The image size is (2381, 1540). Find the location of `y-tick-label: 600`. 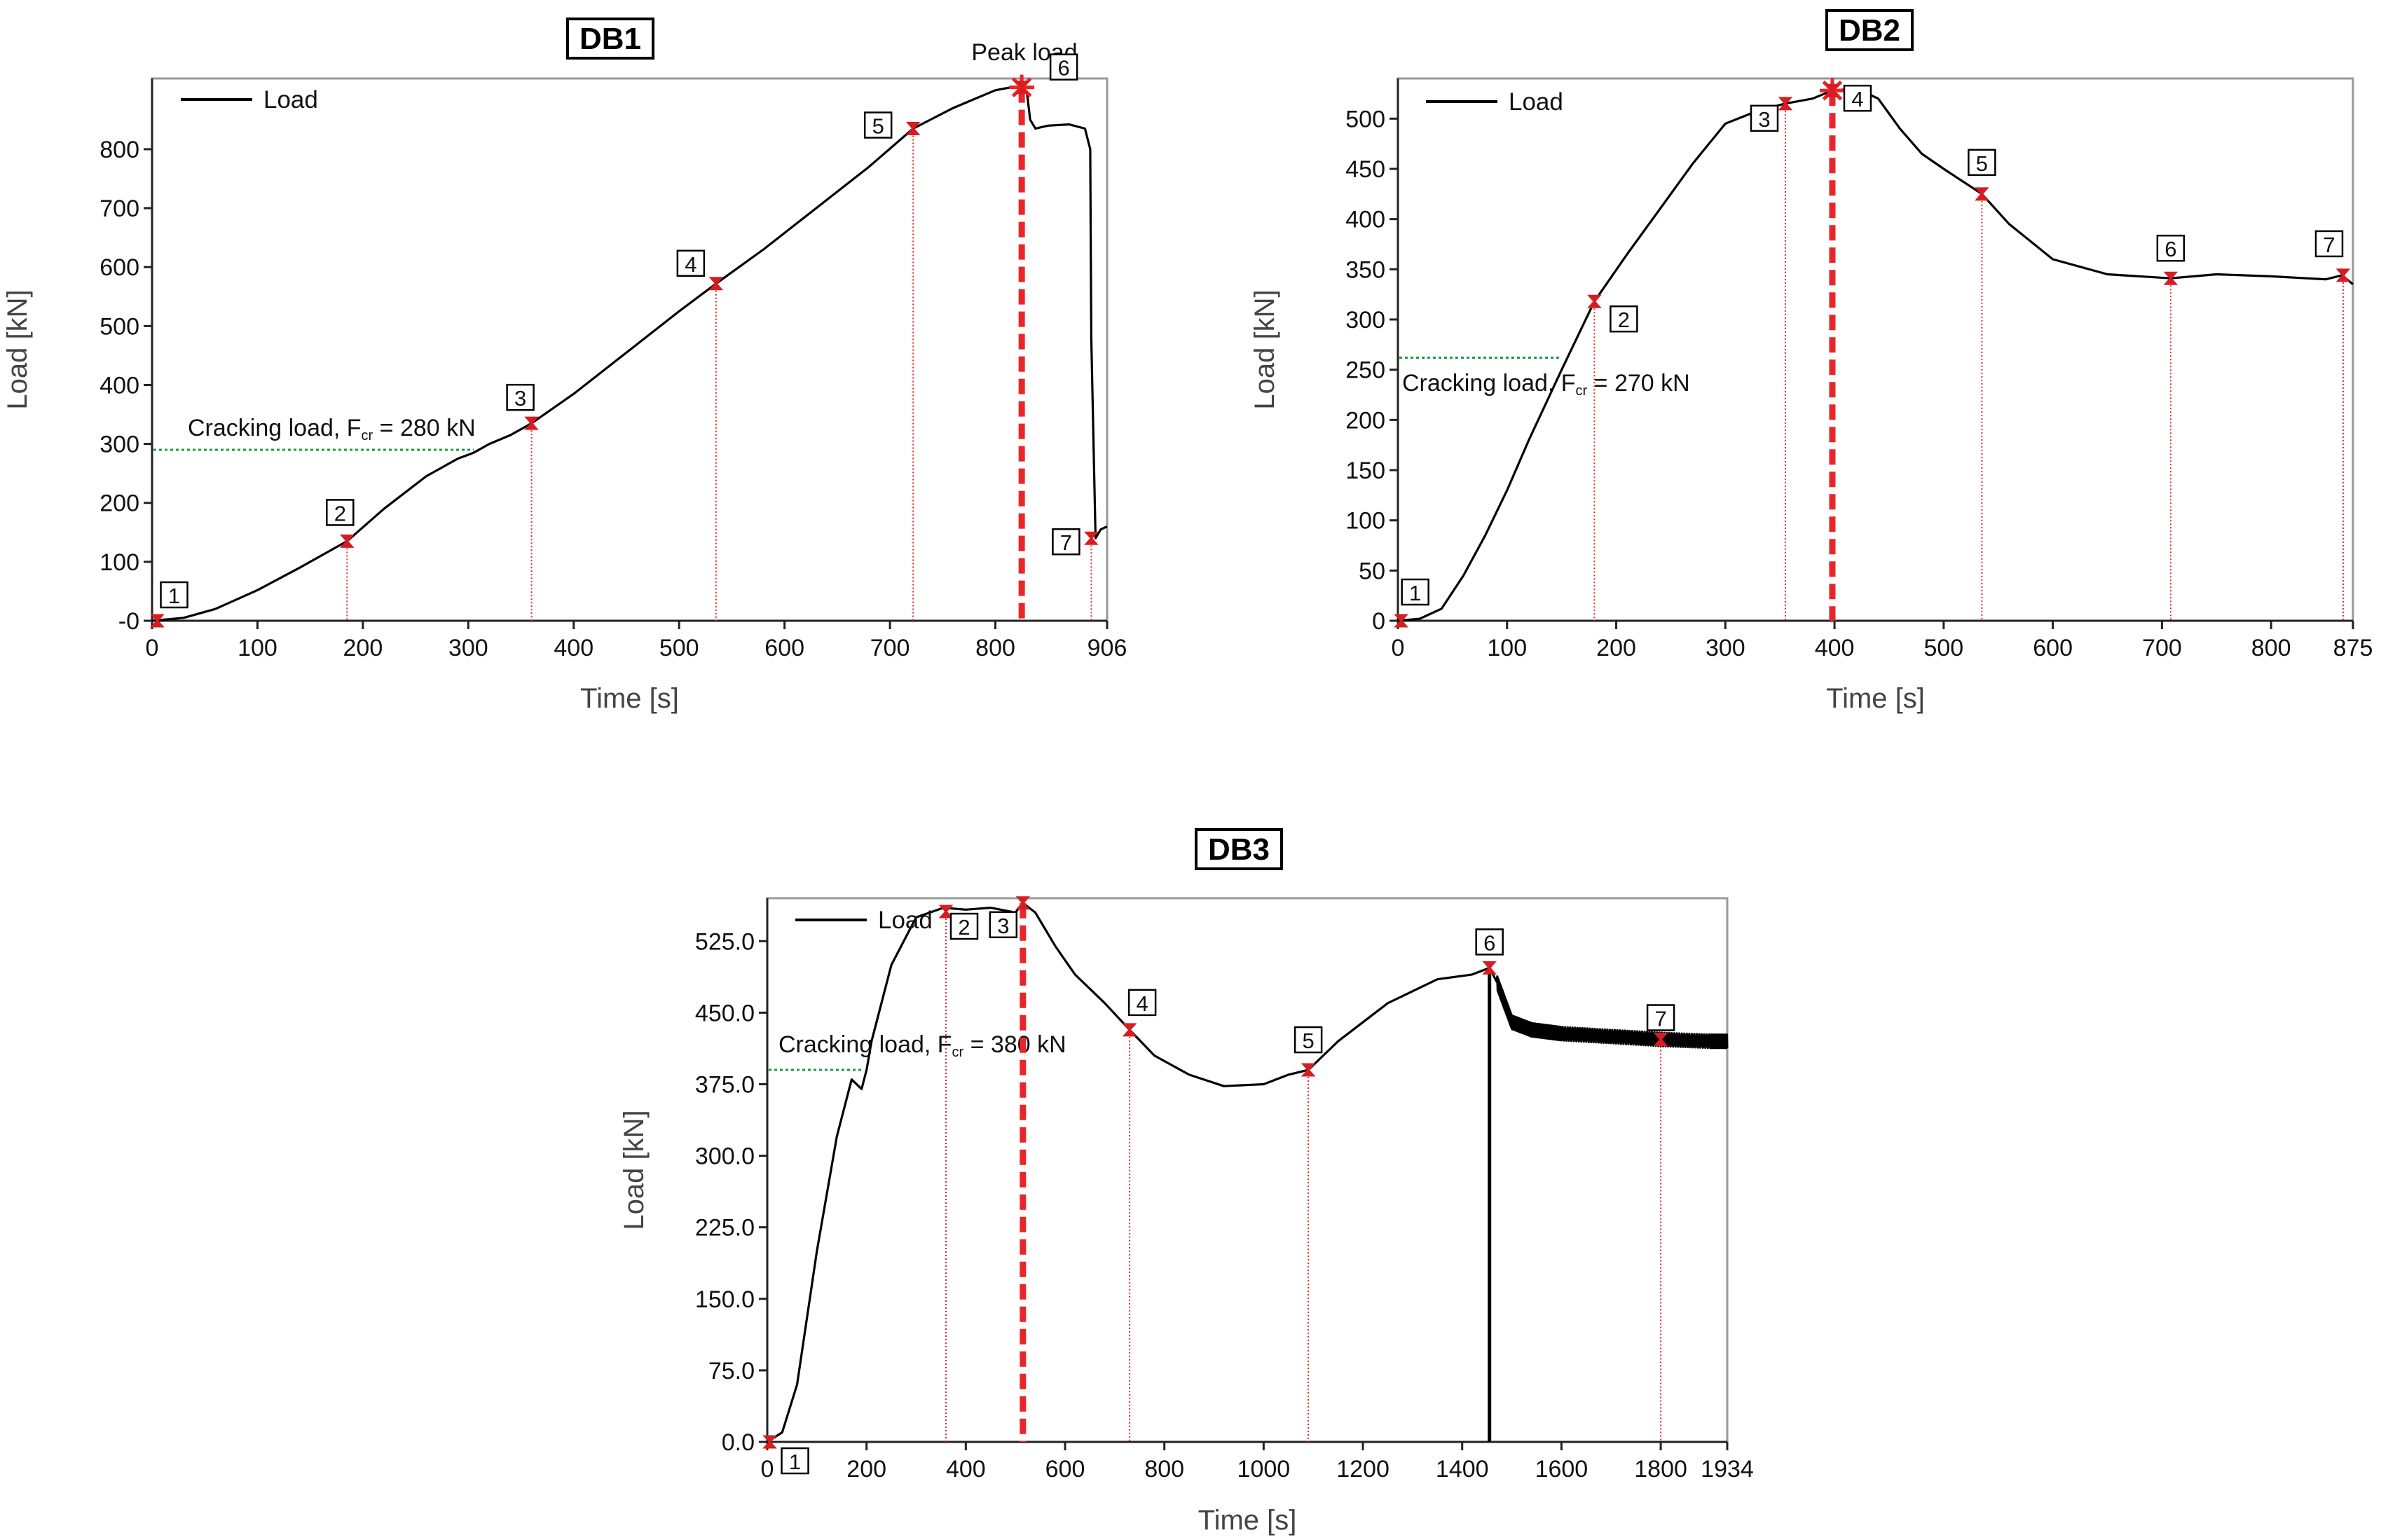

y-tick-label: 600 is located at coordinates (119, 267).